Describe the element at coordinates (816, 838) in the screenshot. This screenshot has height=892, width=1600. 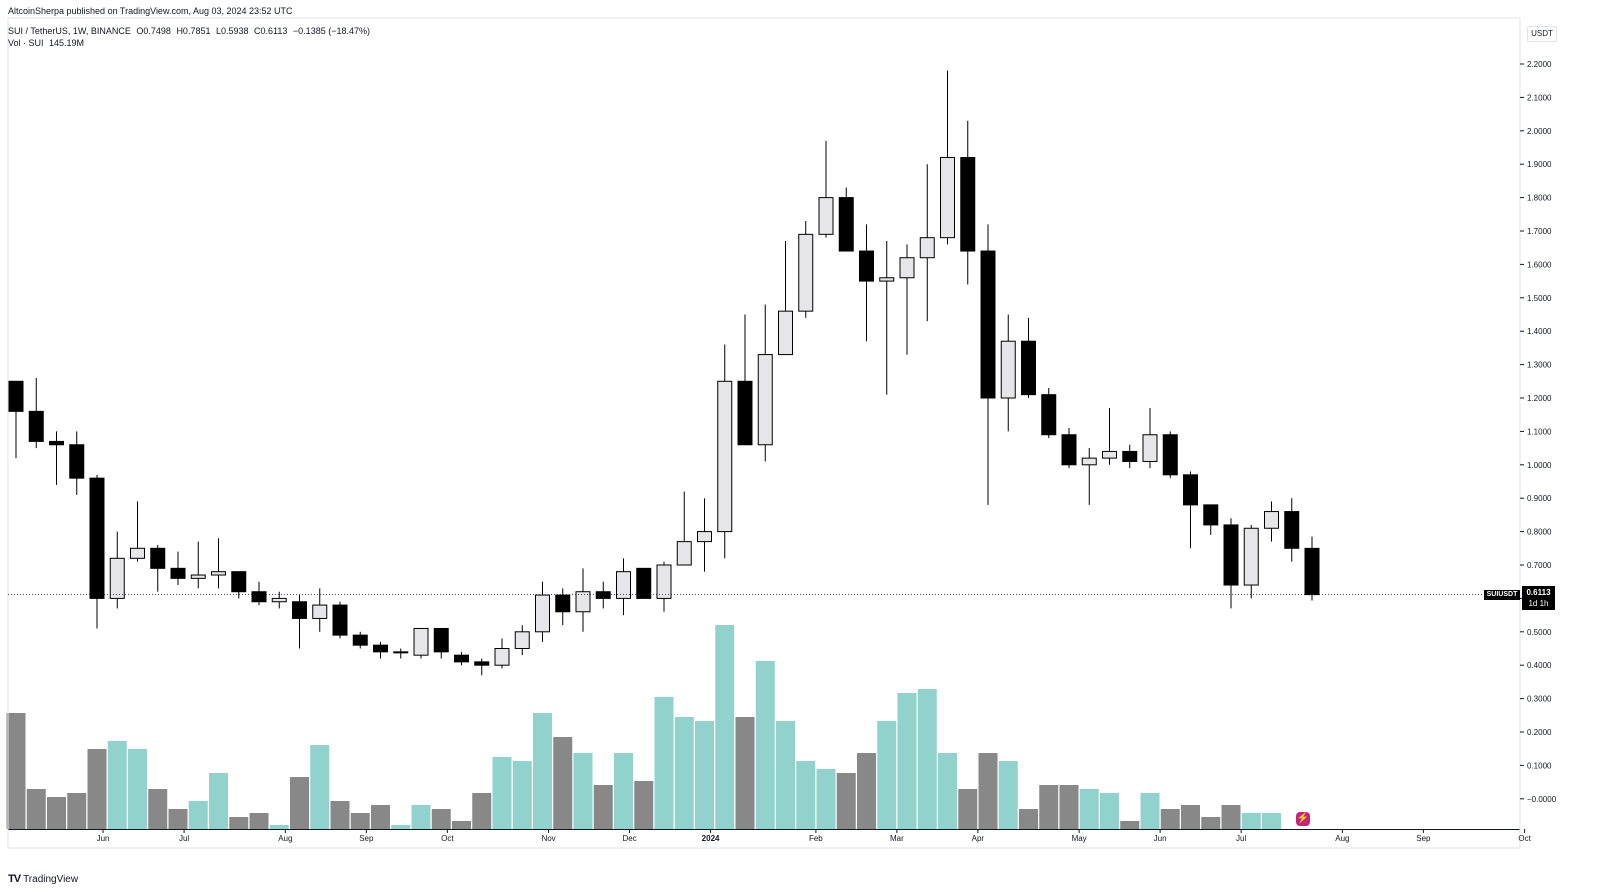
I see `x-tick-label: Feb` at that location.